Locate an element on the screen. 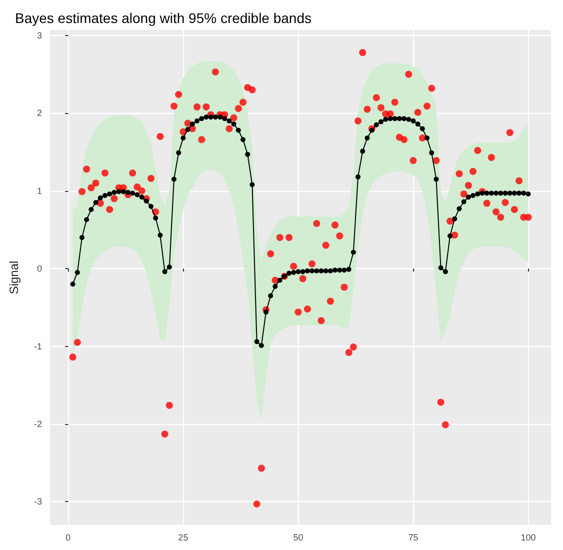 The width and height of the screenshot is (563, 550). y-axis-title: Signal is located at coordinates (14, 277).